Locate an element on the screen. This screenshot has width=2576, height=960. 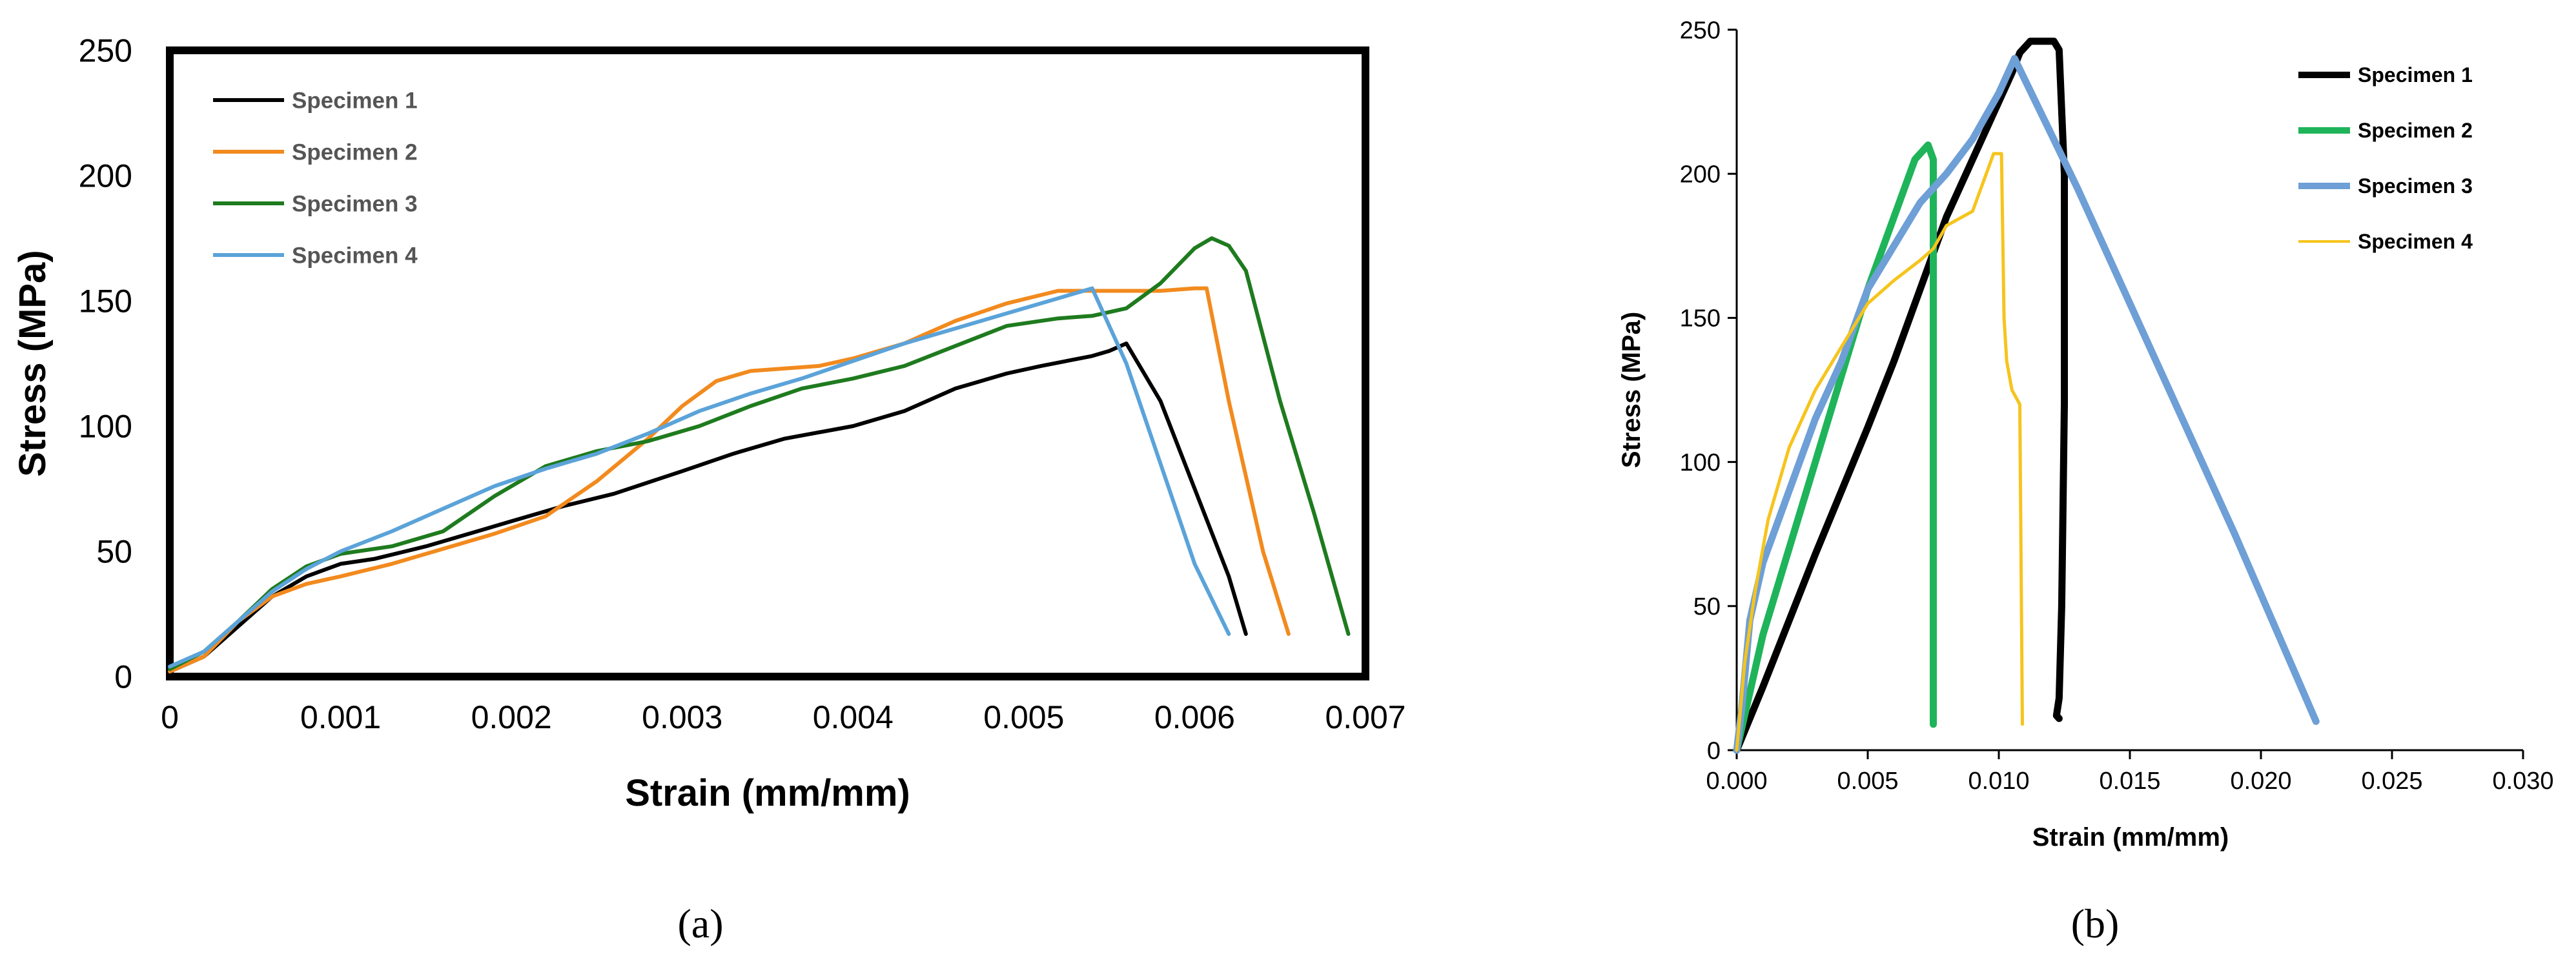
chart-a-x-tick-label: 0.004 is located at coordinates (854, 717).